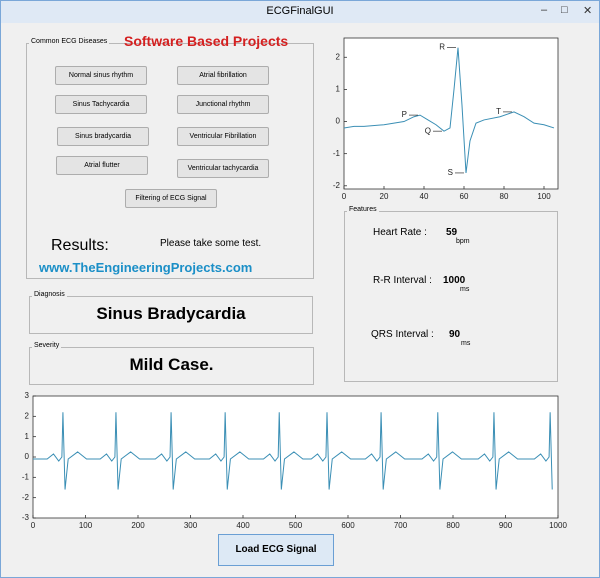  What do you see at coordinates (103, 136) in the screenshot?
I see `button: Sinus bradycardia` at bounding box center [103, 136].